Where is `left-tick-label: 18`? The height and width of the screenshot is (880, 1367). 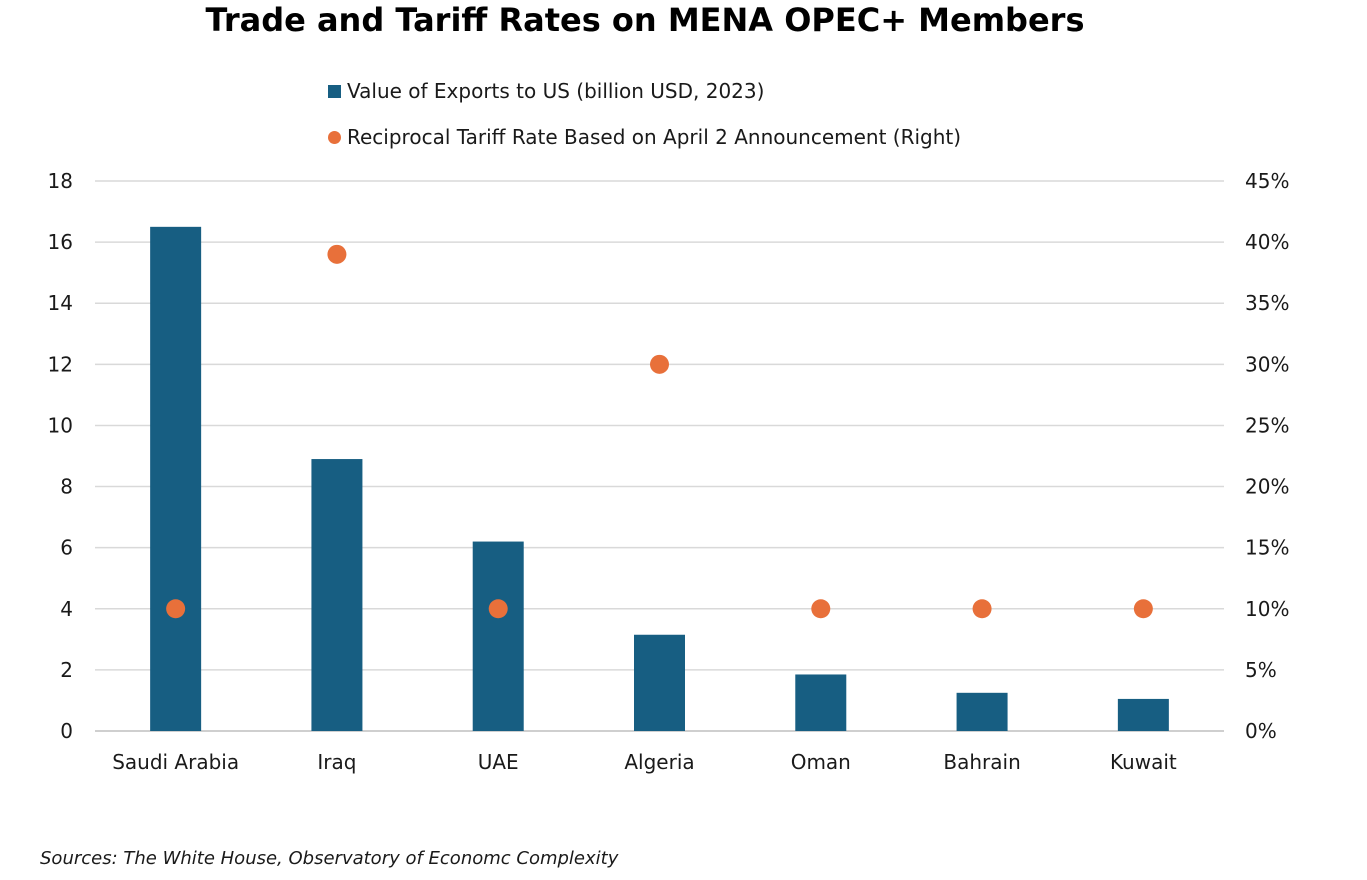
left-tick-label: 18 is located at coordinates (60, 181).